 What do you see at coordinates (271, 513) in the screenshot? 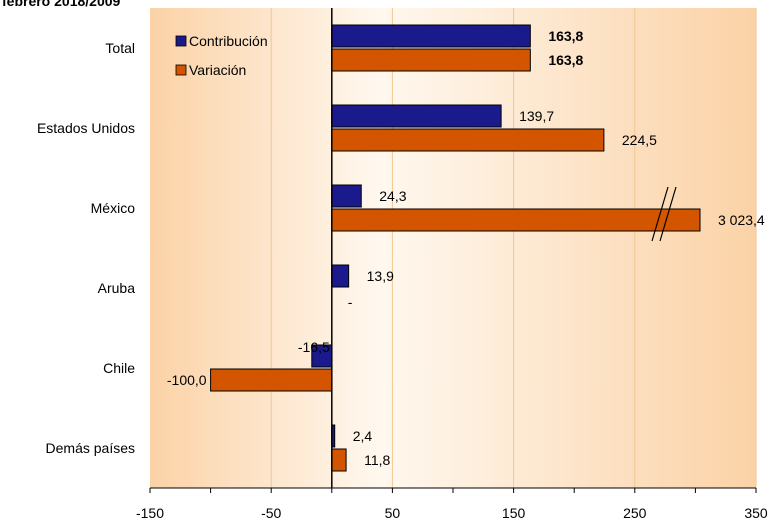
I see `x-tick-label: -50` at bounding box center [271, 513].